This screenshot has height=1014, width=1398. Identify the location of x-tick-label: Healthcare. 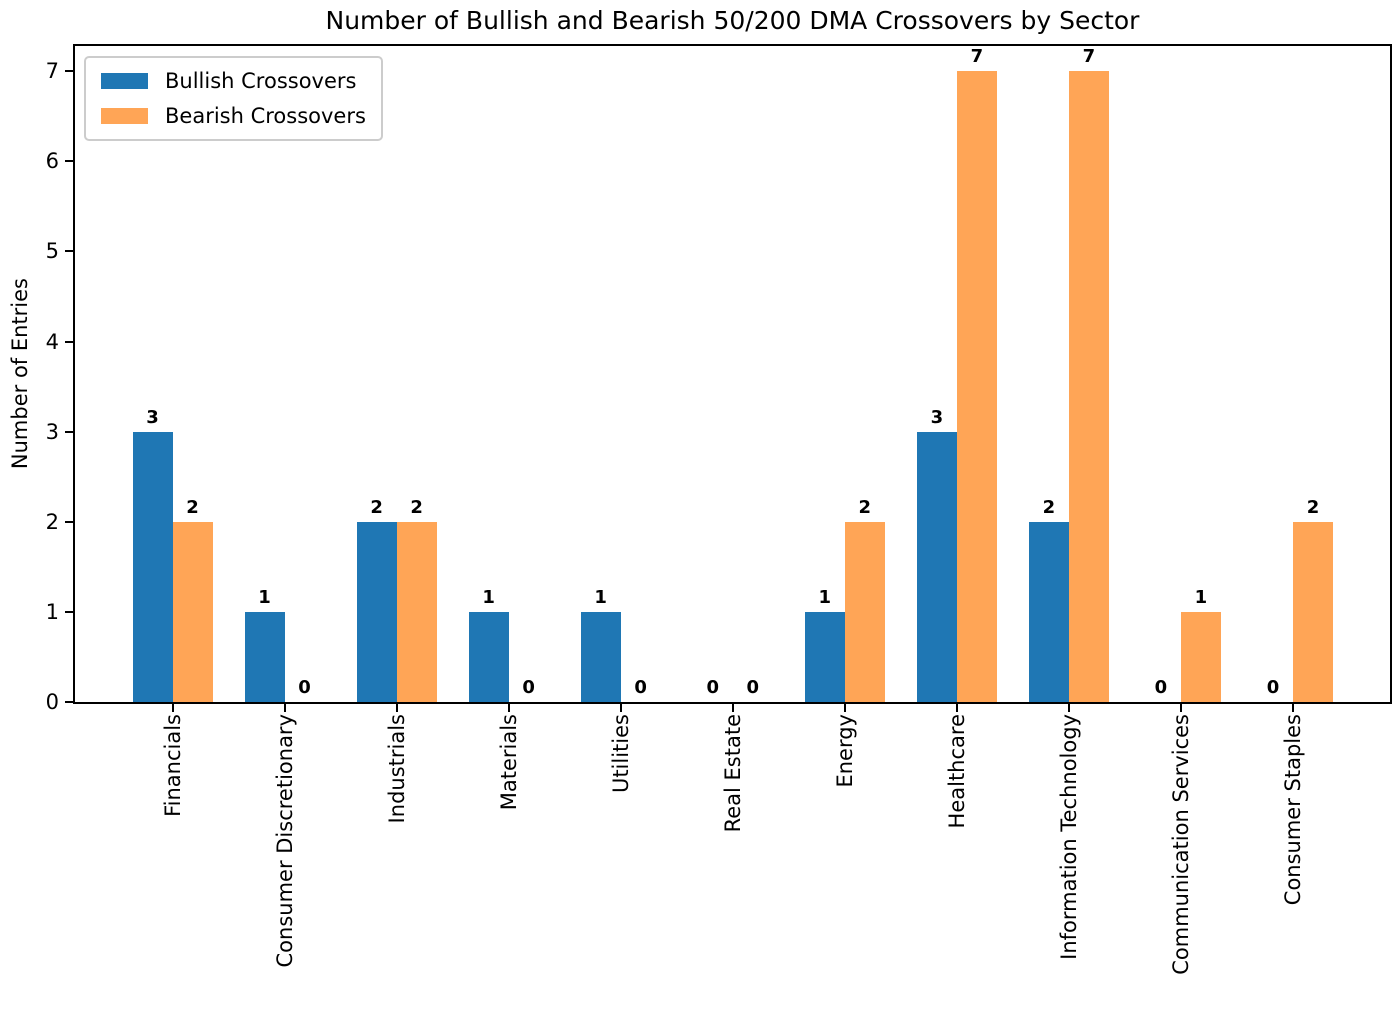
(956, 771).